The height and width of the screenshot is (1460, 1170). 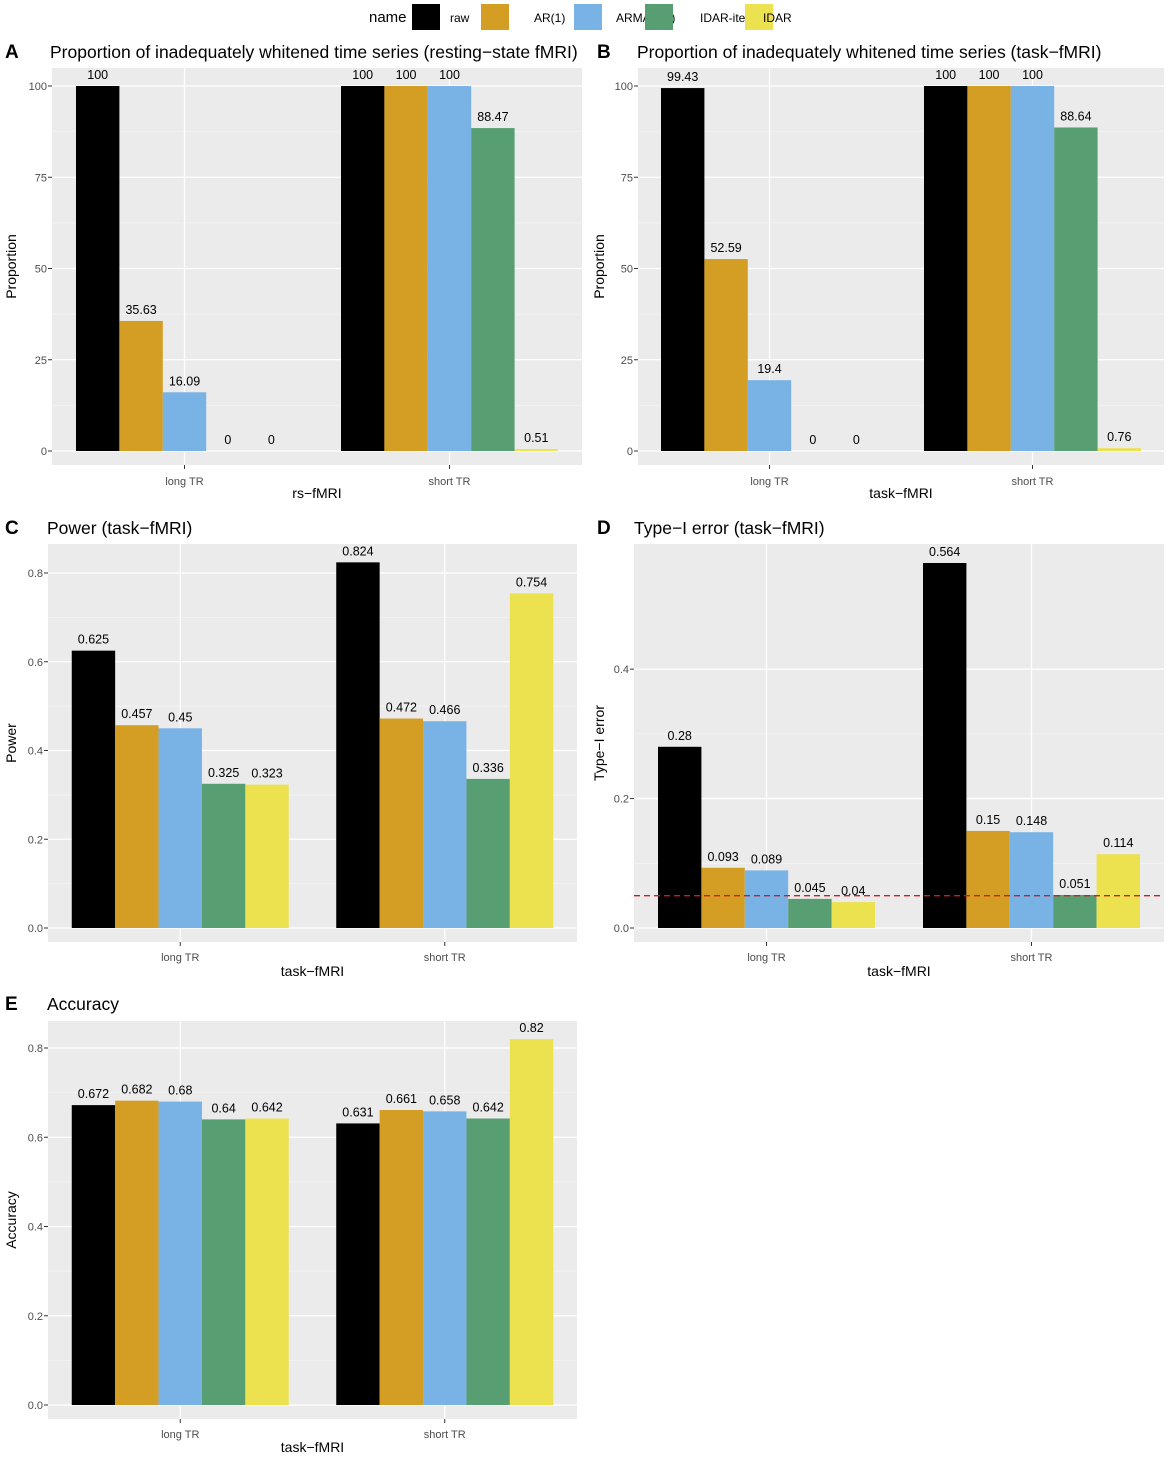 What do you see at coordinates (11, 266) in the screenshot?
I see `y-axis-title-a: Proportion` at bounding box center [11, 266].